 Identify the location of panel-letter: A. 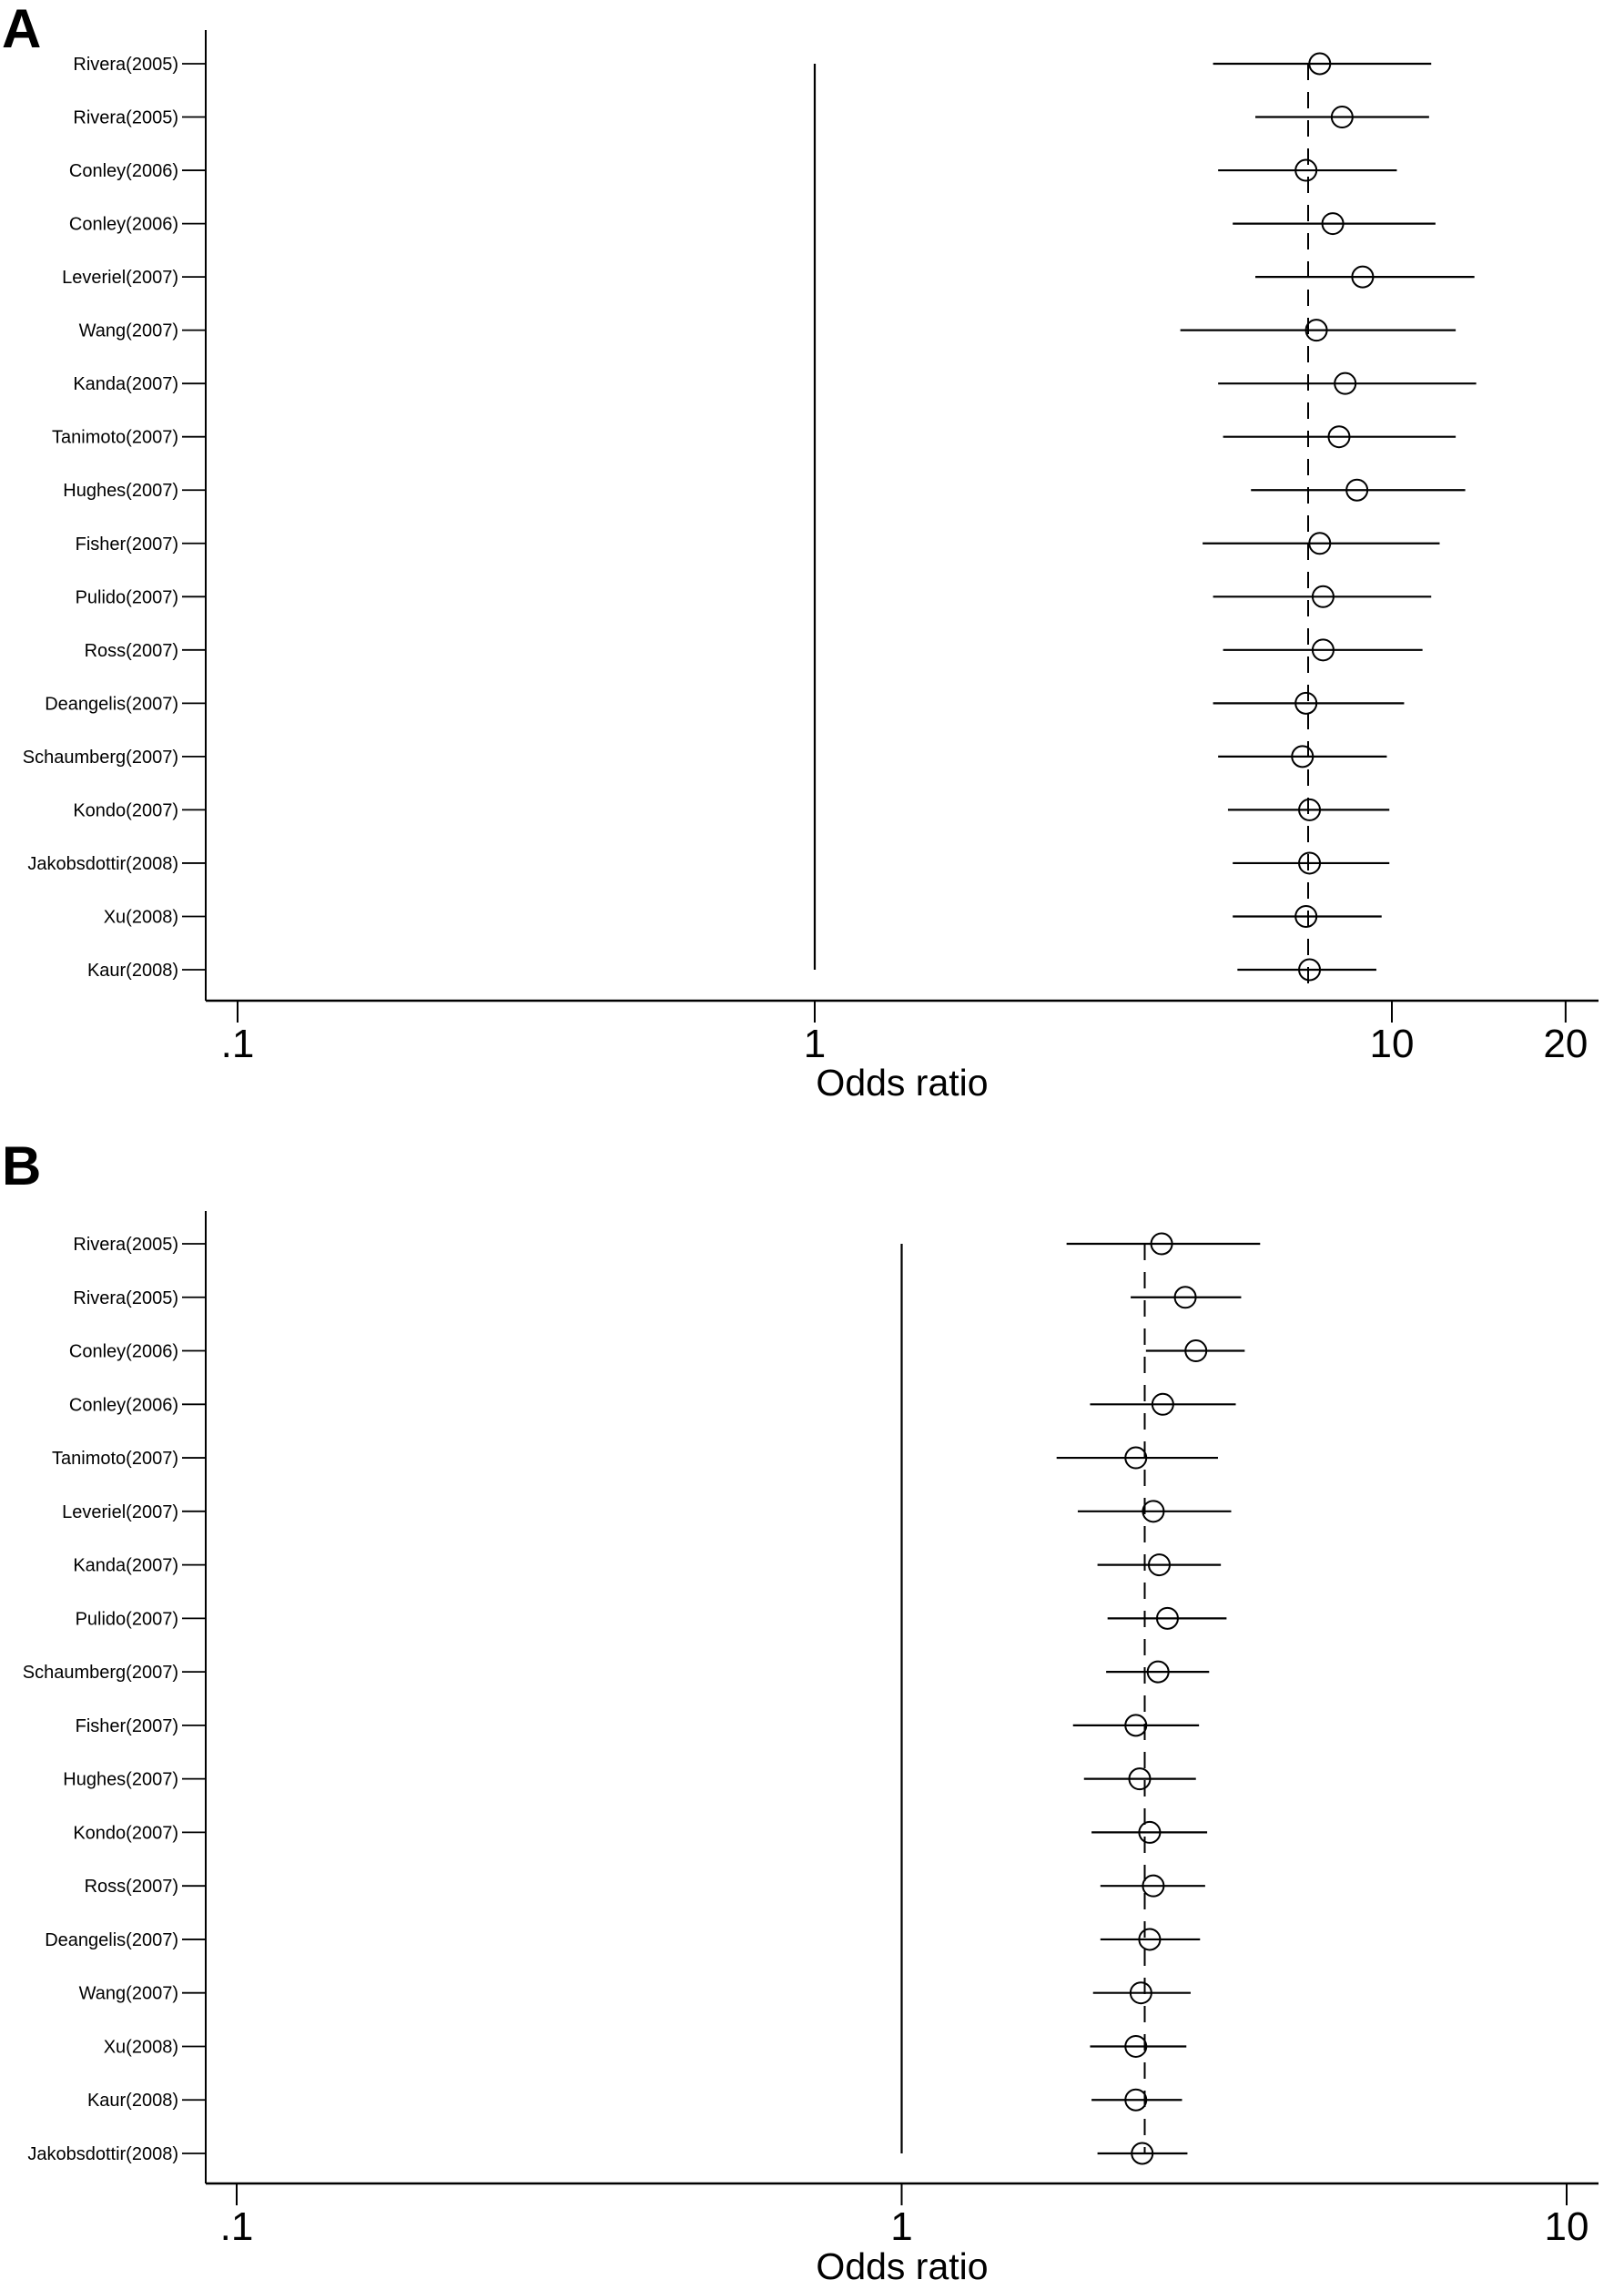
(21, 29).